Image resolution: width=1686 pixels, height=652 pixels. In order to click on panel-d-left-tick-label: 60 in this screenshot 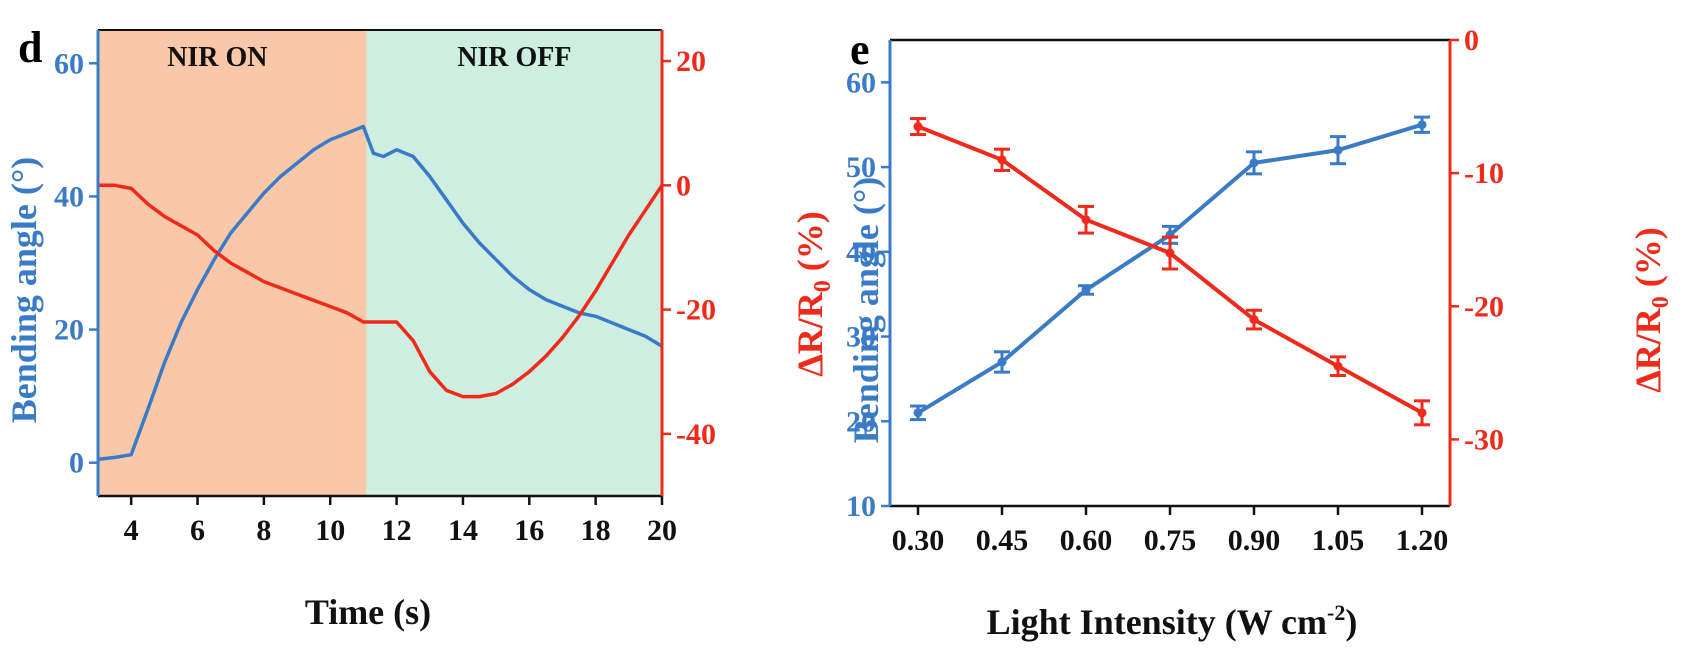, I will do `click(69, 63)`.